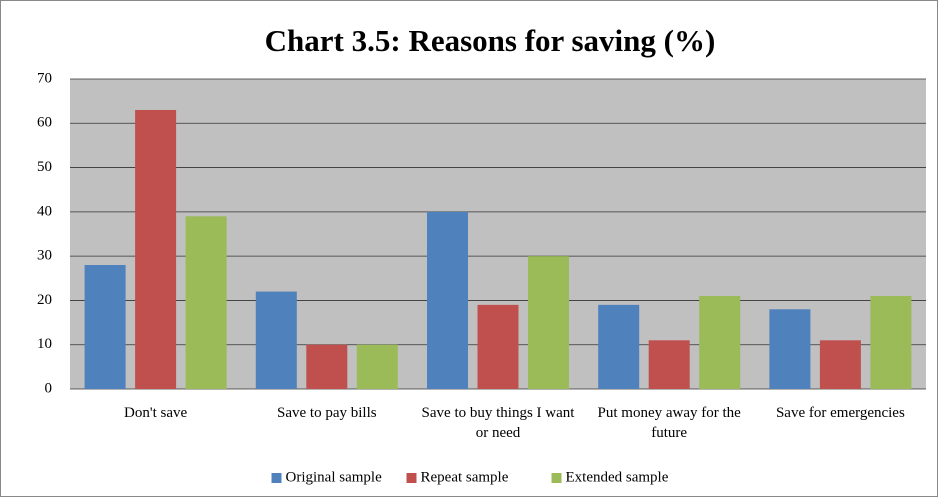  I want to click on legend-label: Original sample, so click(334, 477).